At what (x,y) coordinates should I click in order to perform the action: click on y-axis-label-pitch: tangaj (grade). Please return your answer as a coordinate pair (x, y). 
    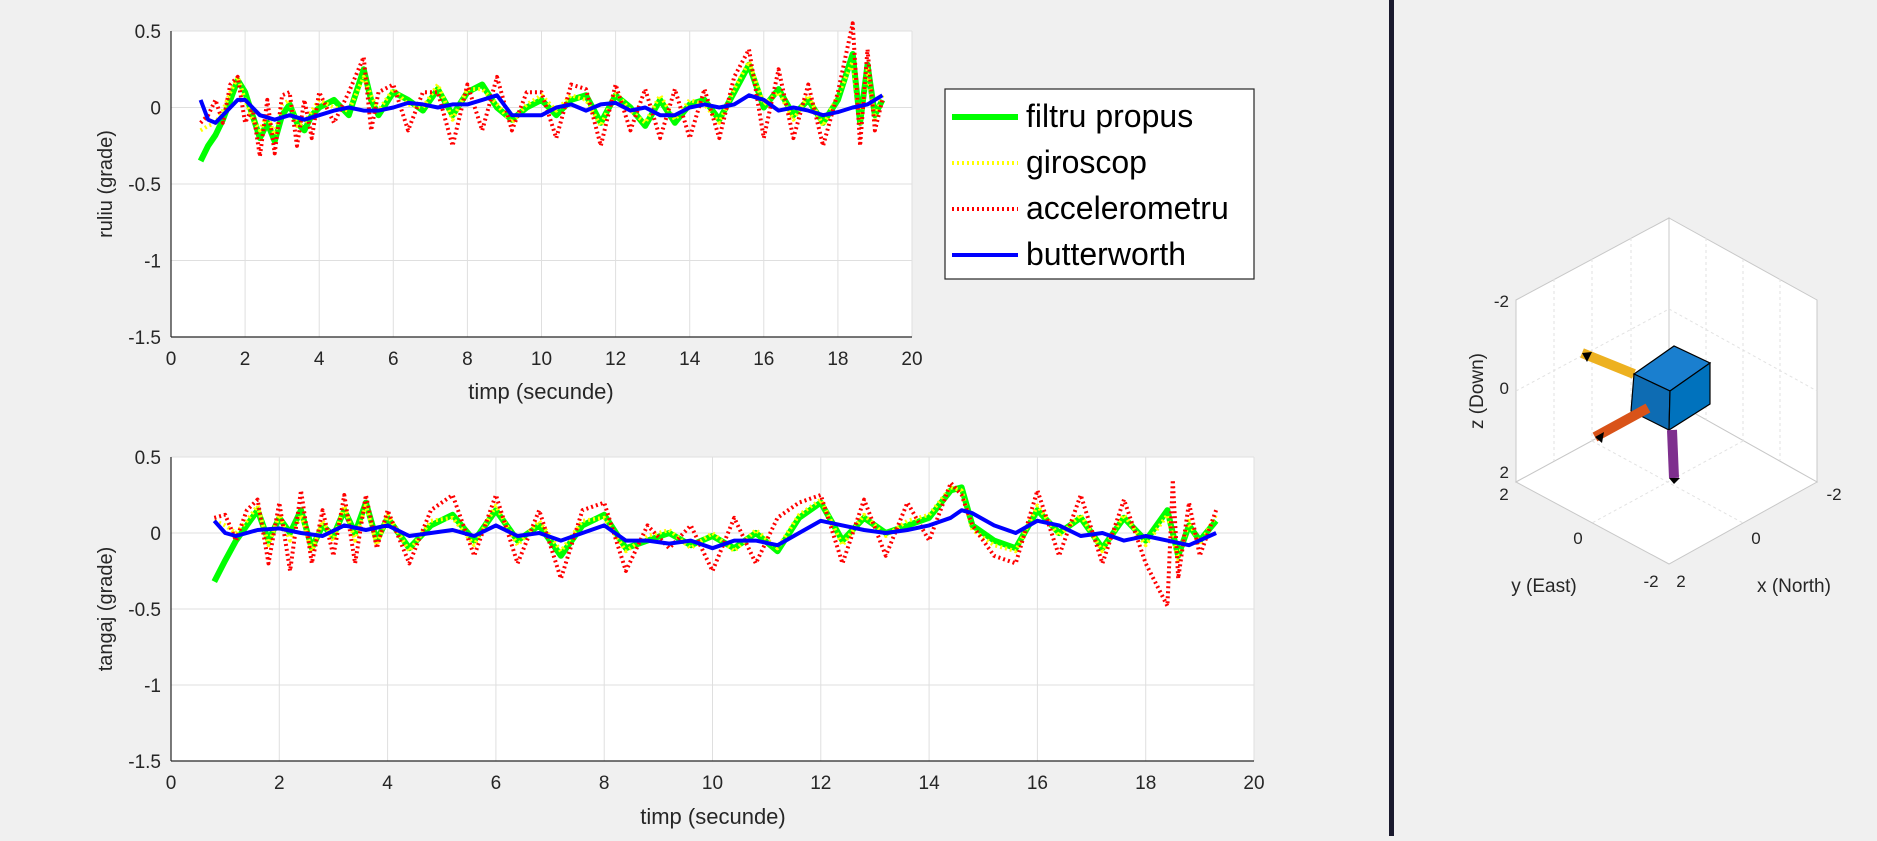
    Looking at the image, I should click on (106, 609).